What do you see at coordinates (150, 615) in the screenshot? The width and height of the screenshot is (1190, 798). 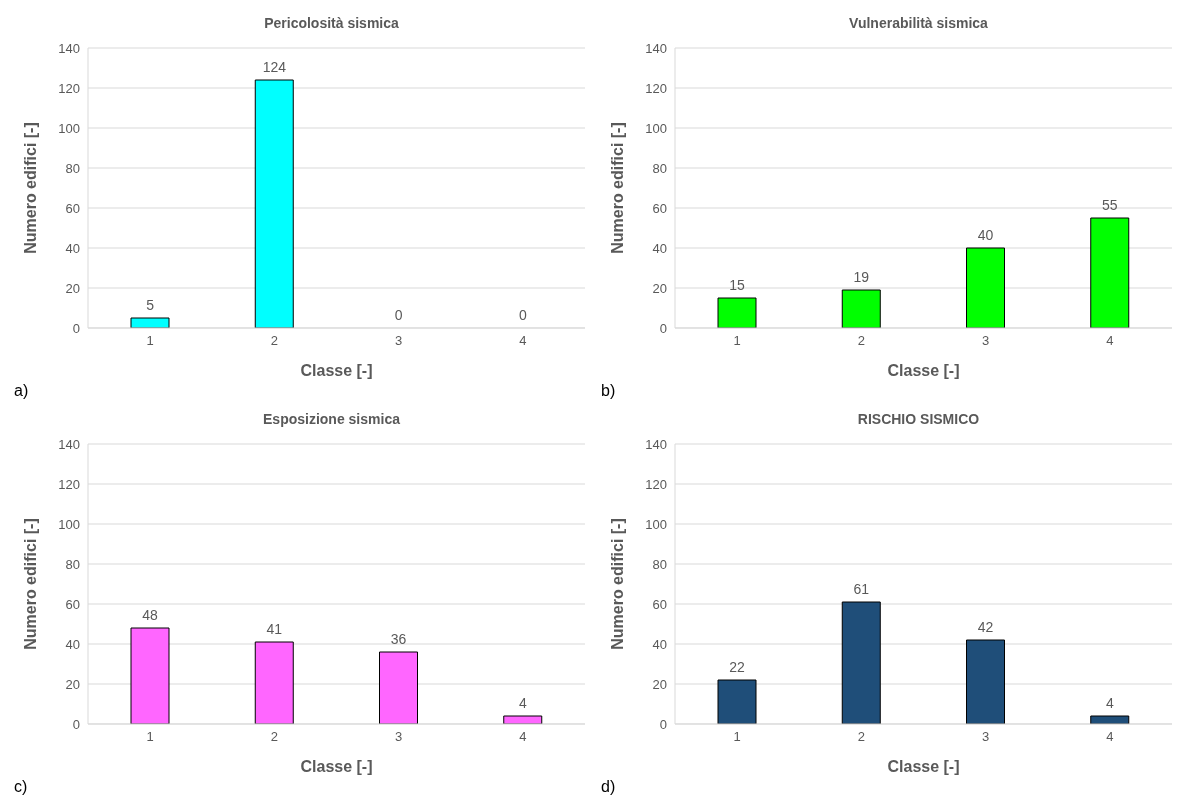 I see `data-label: 48` at bounding box center [150, 615].